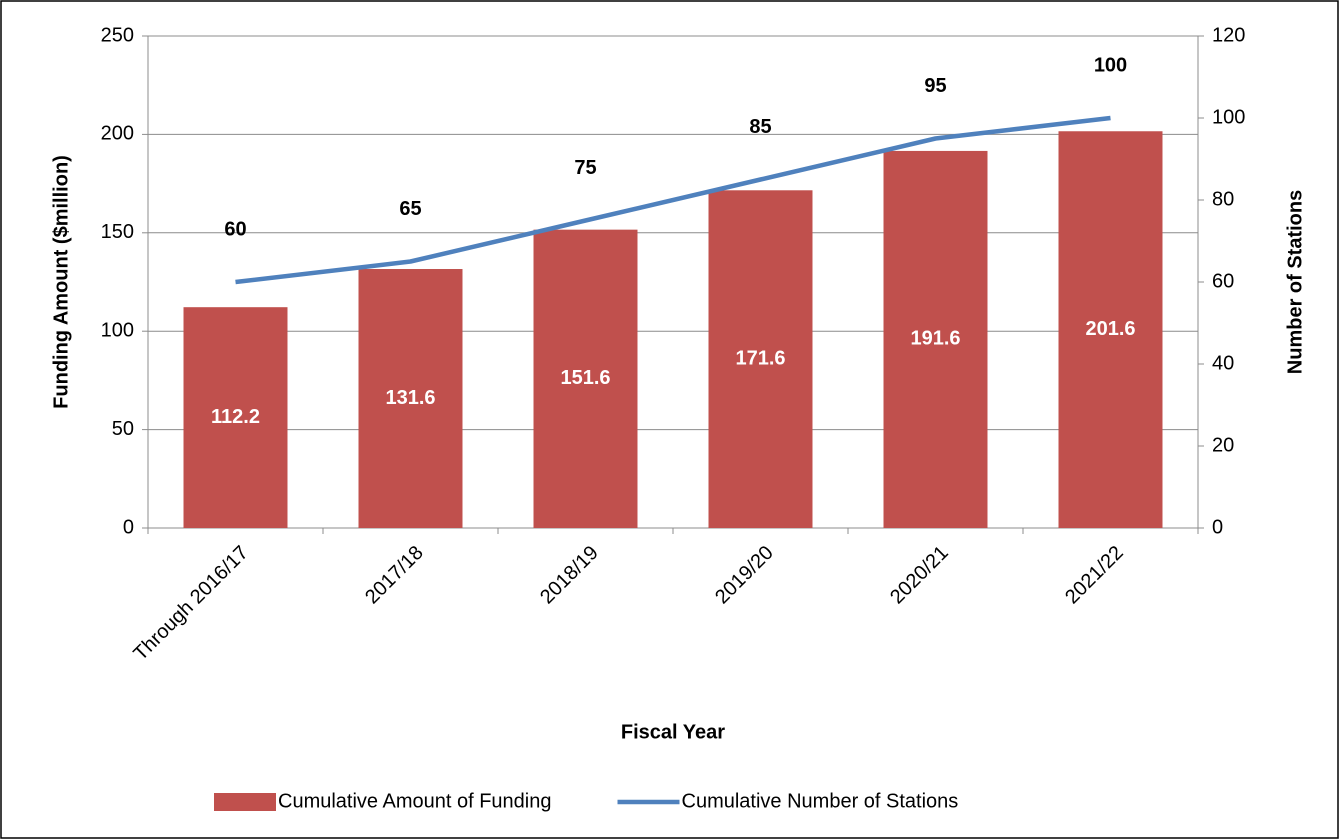  What do you see at coordinates (1223, 281) in the screenshot?
I see `y2-tick-label: 60` at bounding box center [1223, 281].